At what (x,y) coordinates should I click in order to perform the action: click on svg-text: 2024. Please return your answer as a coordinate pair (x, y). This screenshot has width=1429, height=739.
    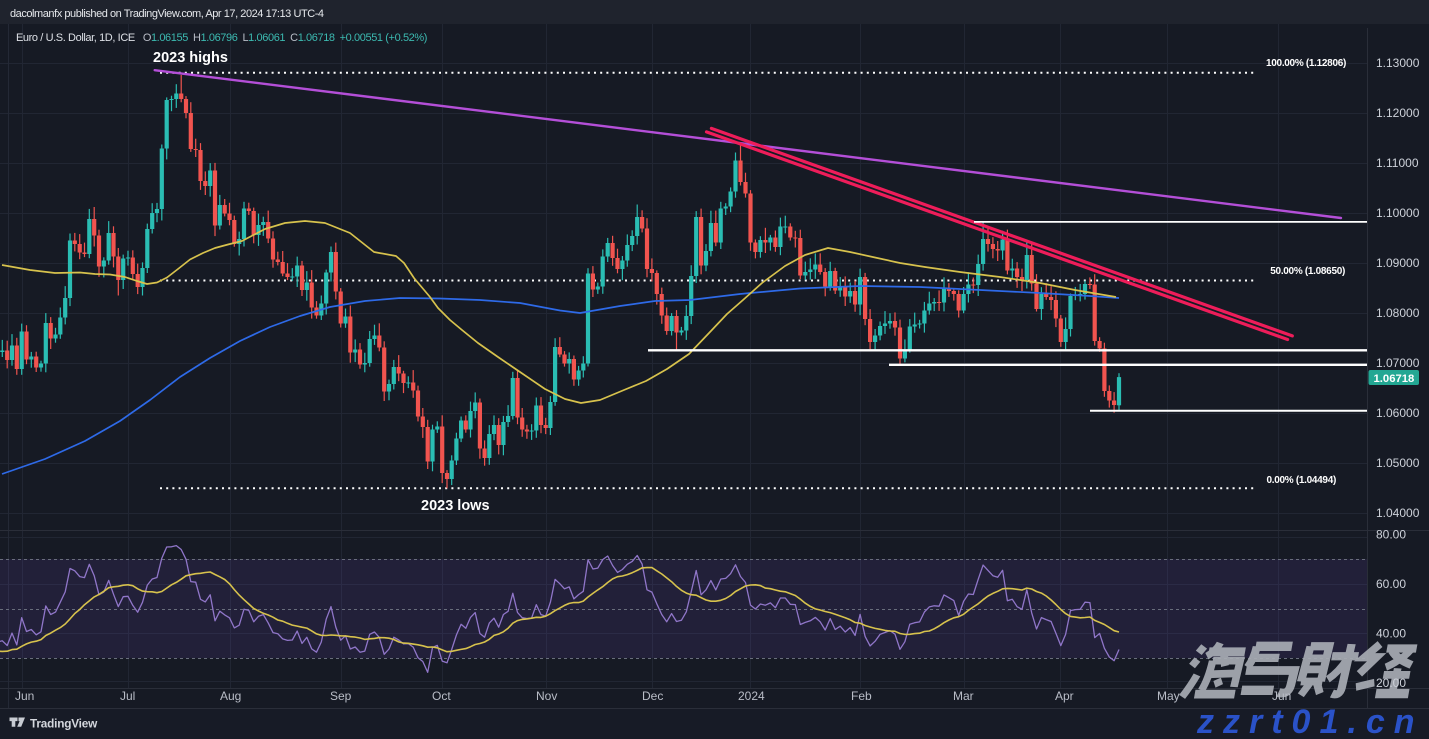
    Looking at the image, I should click on (751, 696).